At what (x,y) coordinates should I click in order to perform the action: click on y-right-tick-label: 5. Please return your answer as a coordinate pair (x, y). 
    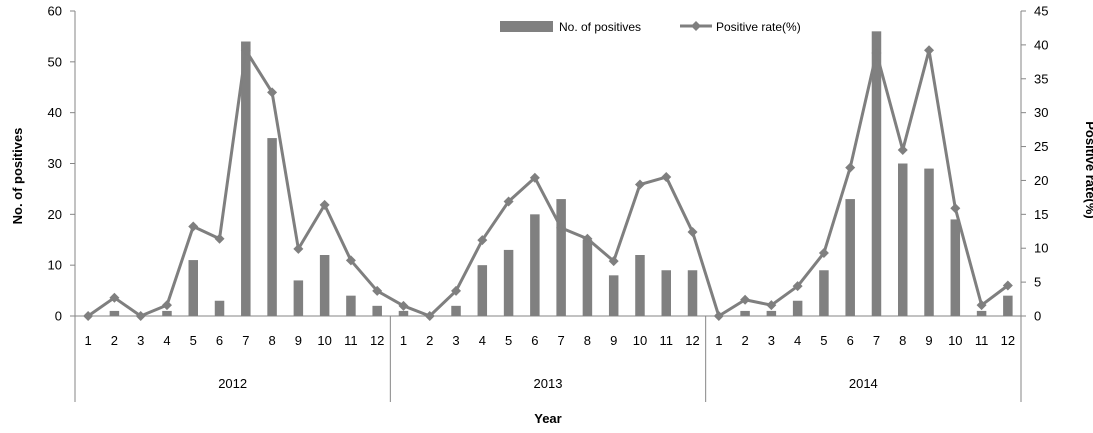
    Looking at the image, I should click on (1037, 282).